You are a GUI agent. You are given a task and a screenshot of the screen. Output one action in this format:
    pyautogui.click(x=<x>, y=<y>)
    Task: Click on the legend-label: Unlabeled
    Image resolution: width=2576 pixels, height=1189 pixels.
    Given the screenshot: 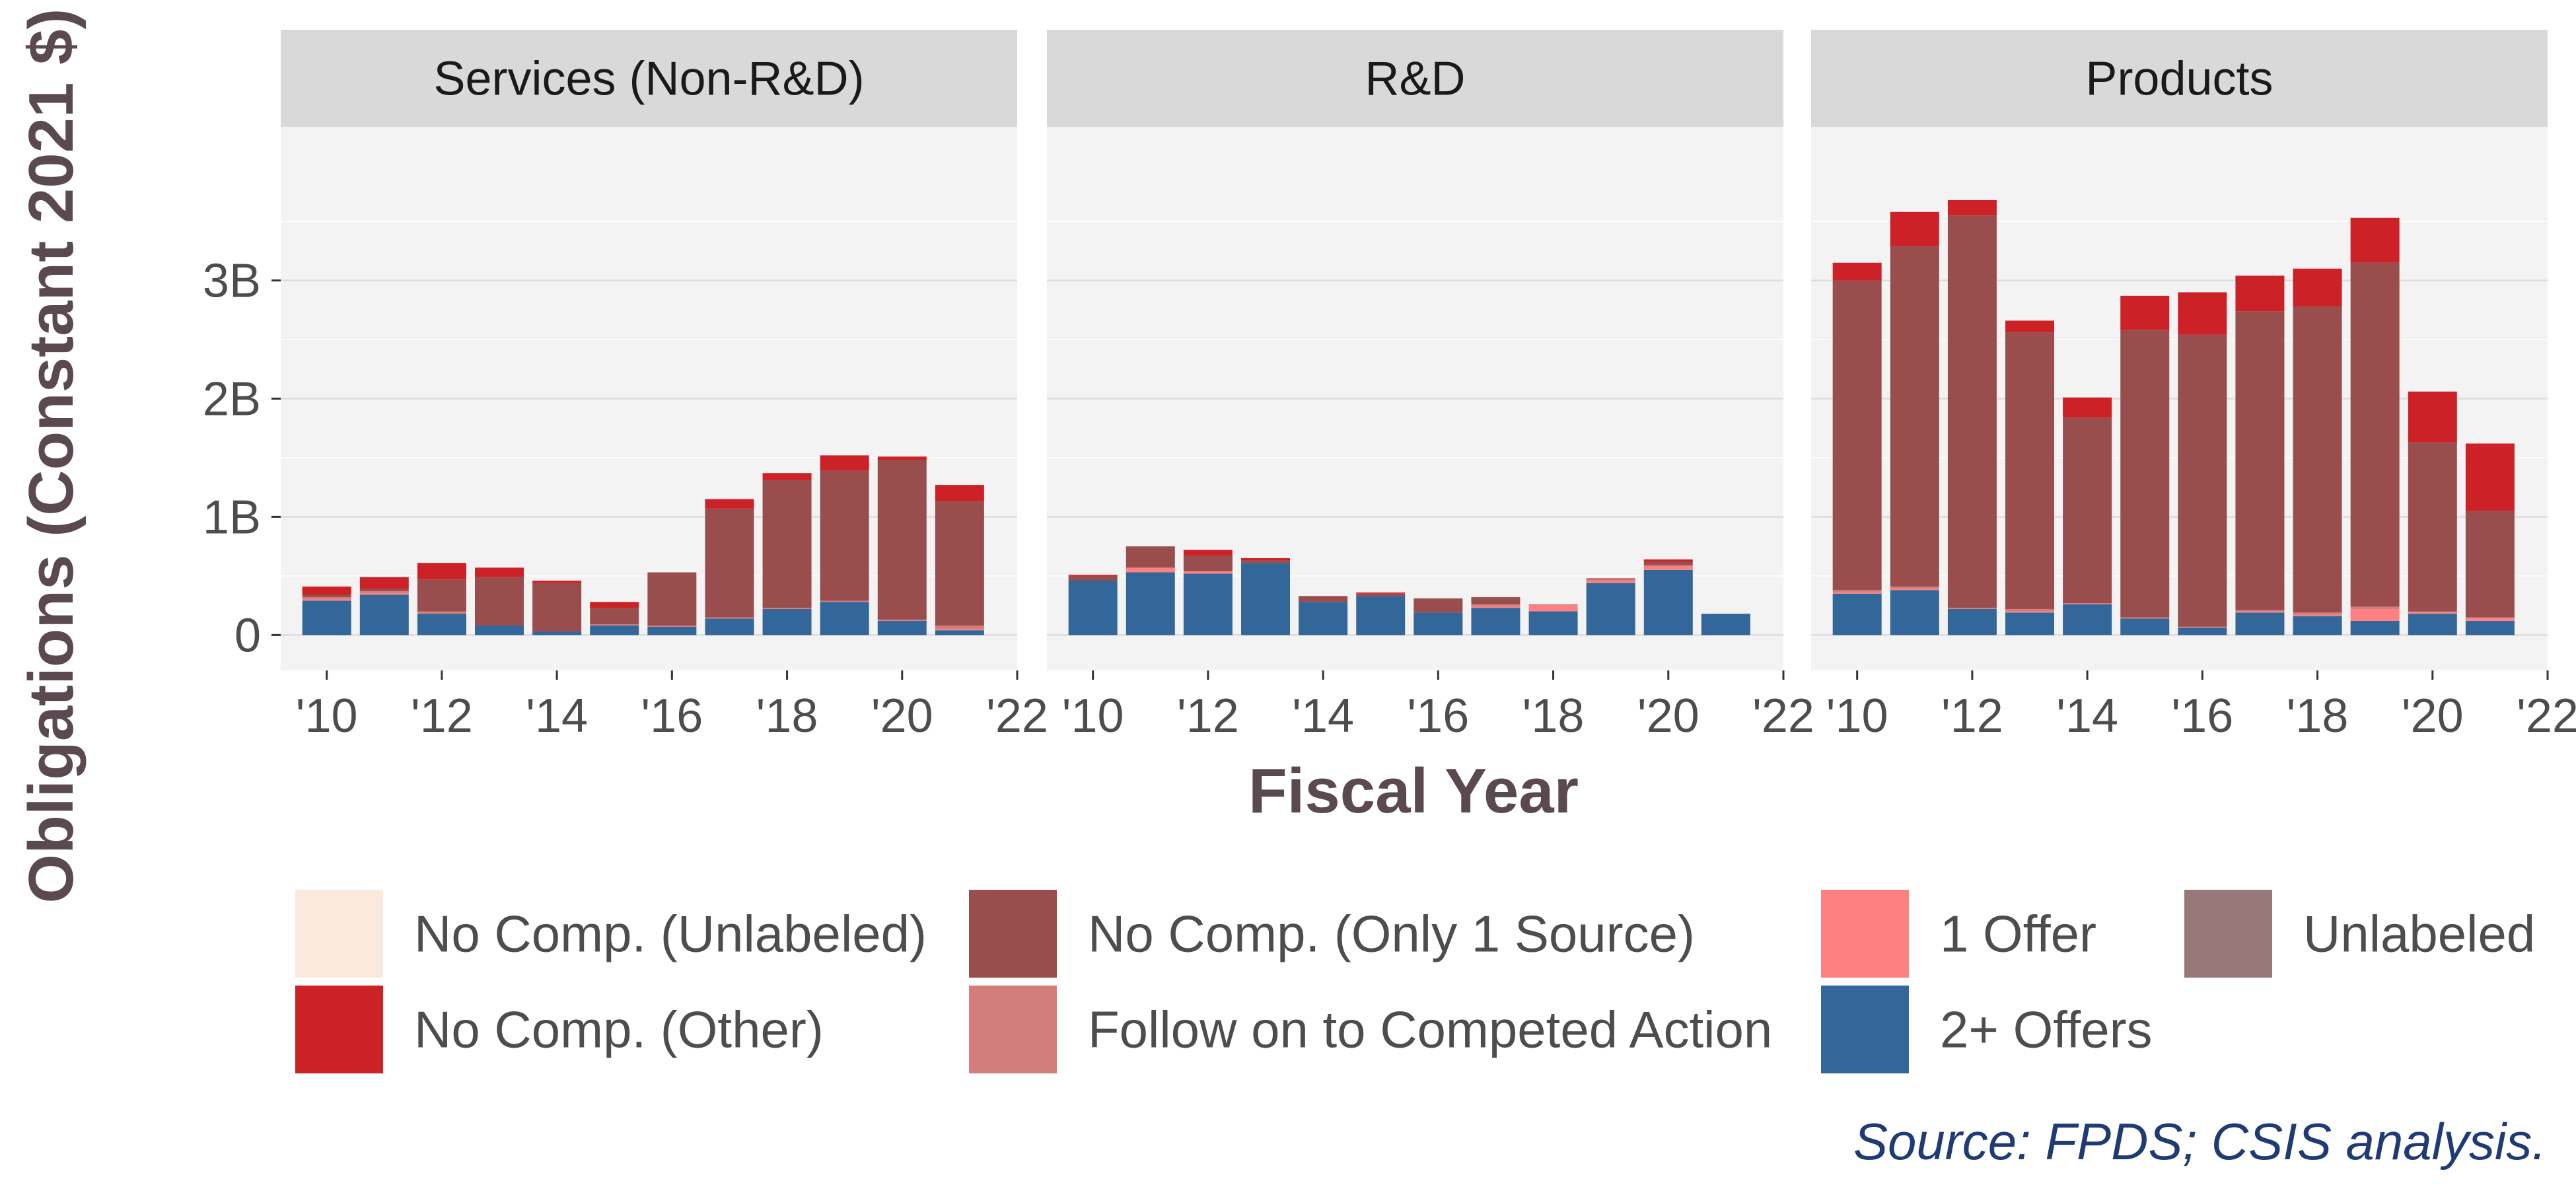 What is the action you would take?
    pyautogui.click(x=2419, y=934)
    